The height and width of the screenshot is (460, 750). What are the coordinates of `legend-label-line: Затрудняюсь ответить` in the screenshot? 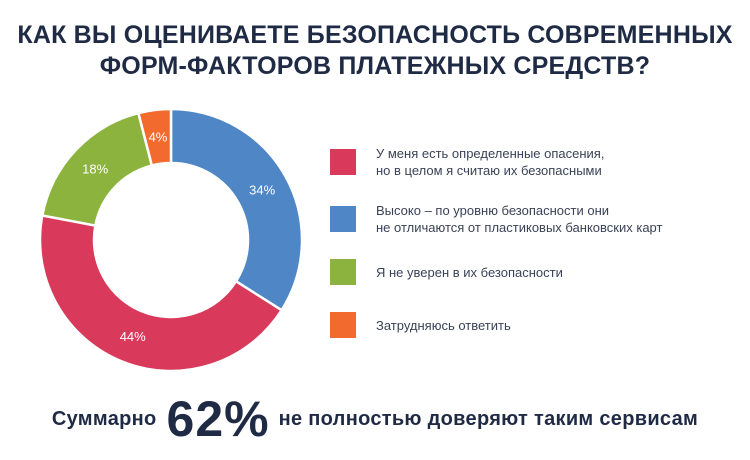 It's located at (443, 325).